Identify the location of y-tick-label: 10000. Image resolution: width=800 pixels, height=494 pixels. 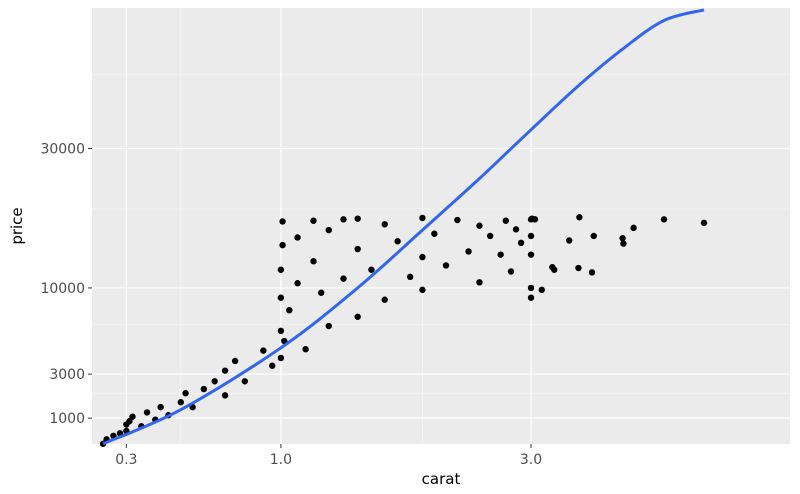
(62, 289).